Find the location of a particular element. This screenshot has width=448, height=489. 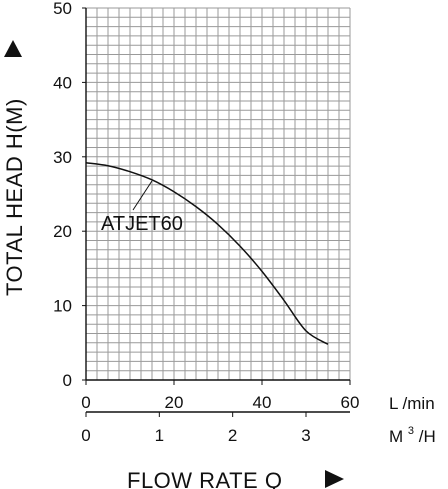

y-tick-label: 20 is located at coordinates (62, 231).